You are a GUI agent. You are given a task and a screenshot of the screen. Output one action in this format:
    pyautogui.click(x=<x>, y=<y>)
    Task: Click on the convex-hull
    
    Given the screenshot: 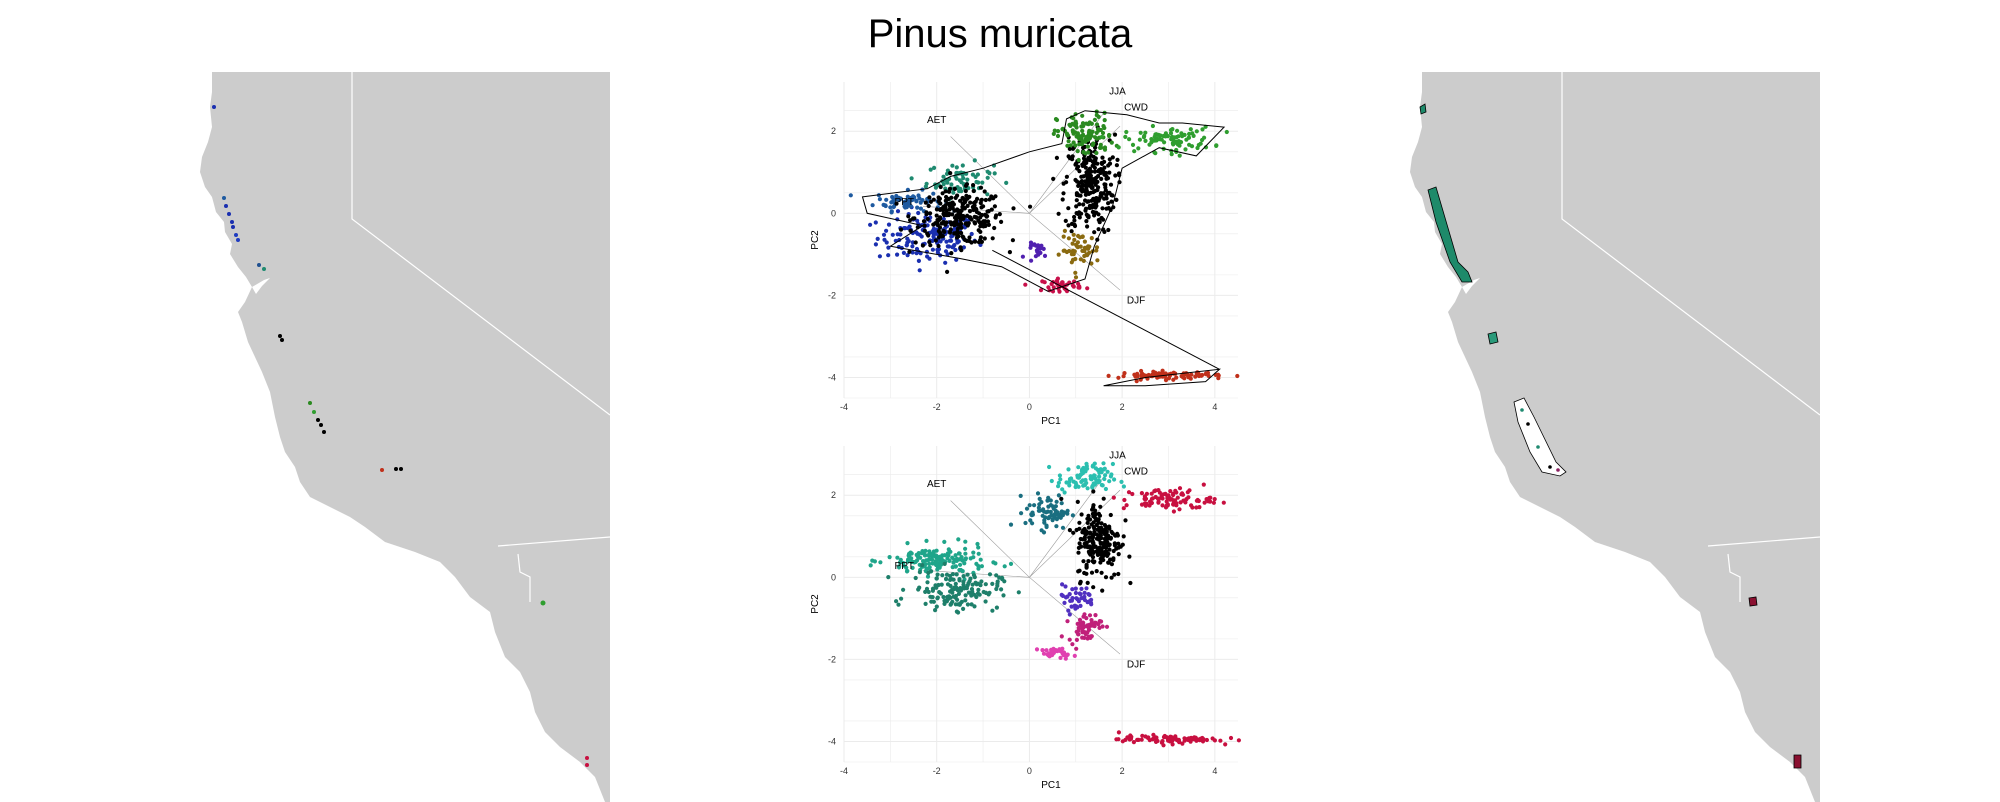 What is the action you would take?
    pyautogui.click(x=1162, y=377)
    